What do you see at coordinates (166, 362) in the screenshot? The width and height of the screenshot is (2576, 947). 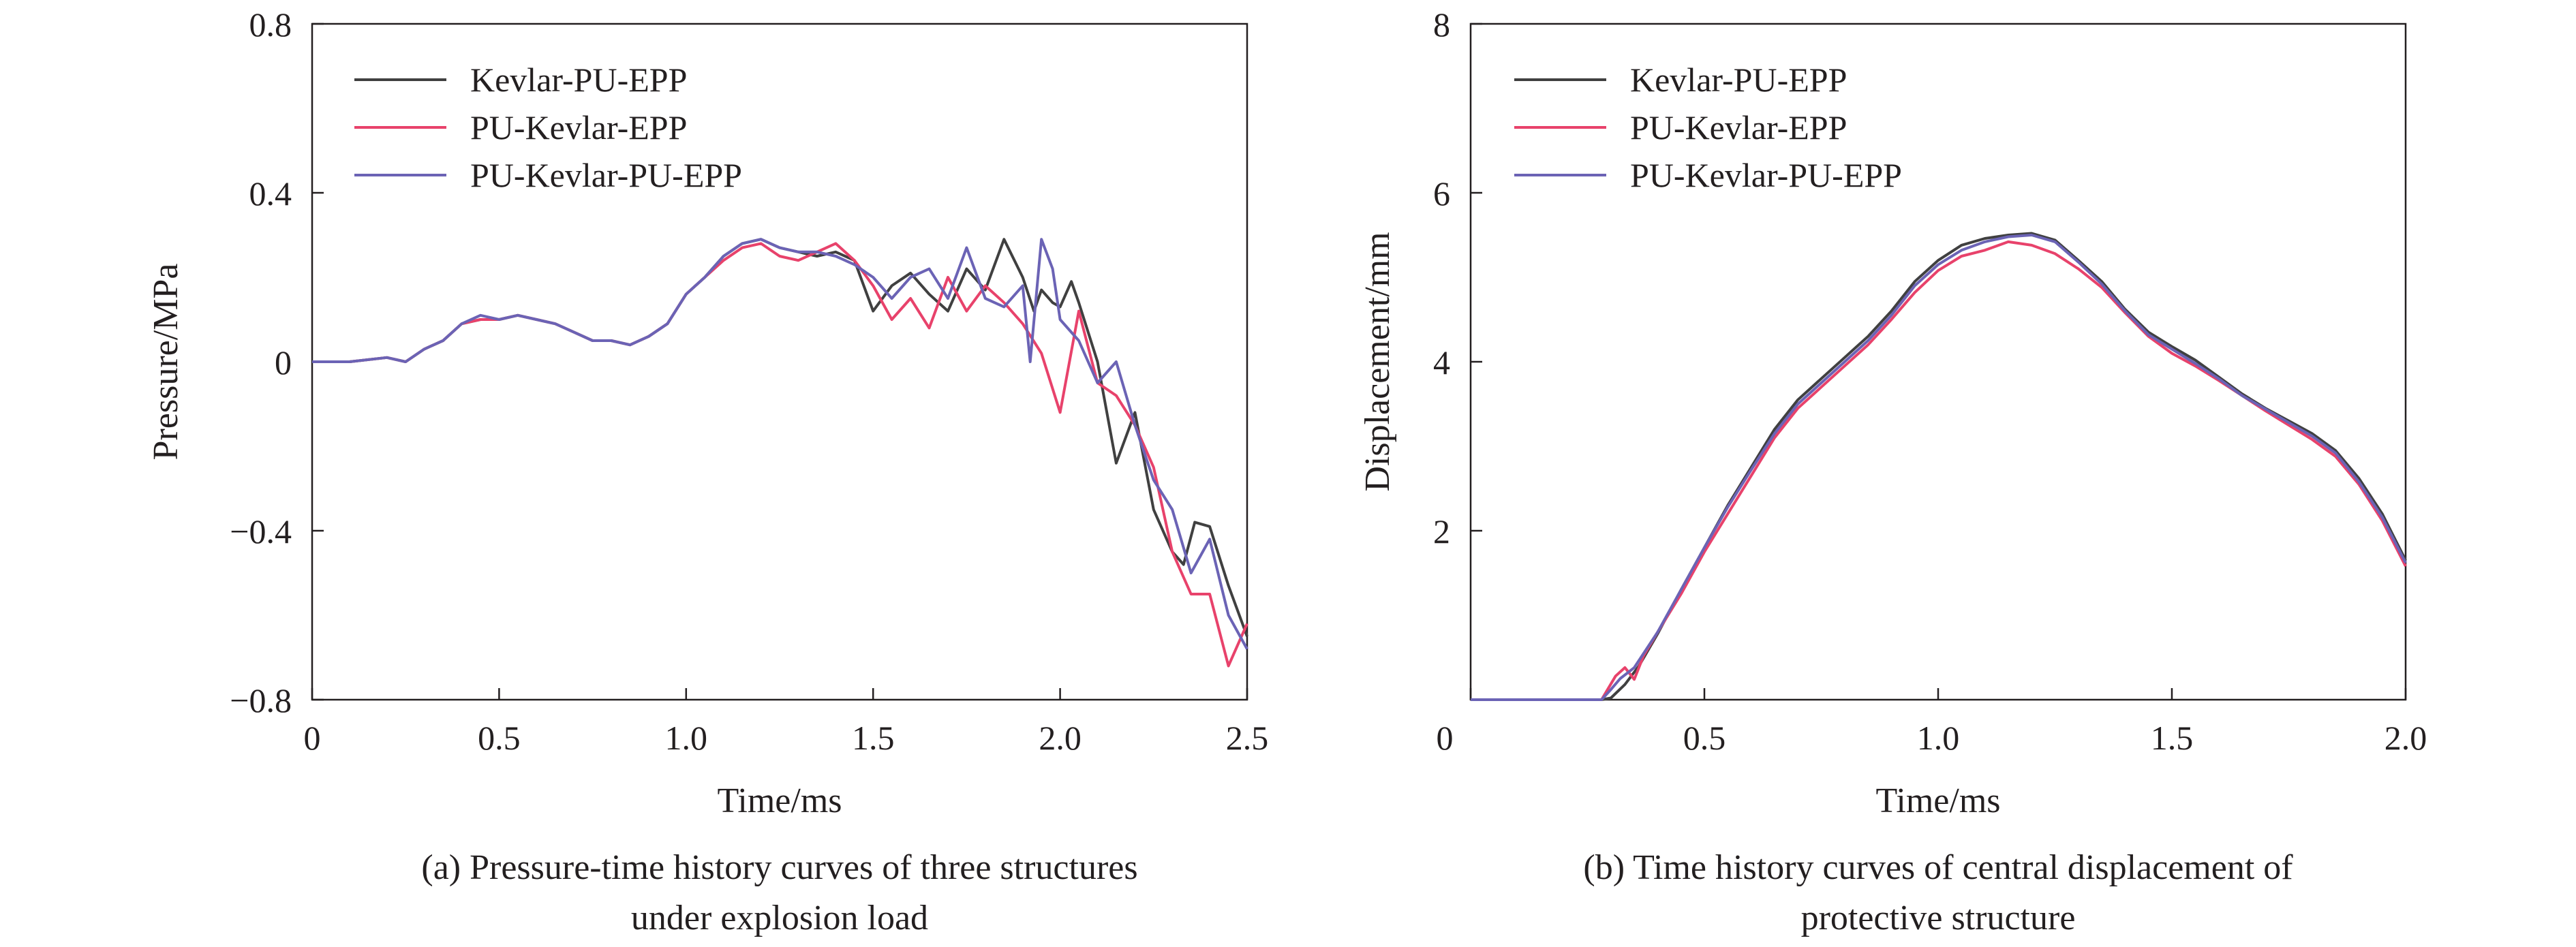 I see `y-axis-title: Pressure/MPa` at bounding box center [166, 362].